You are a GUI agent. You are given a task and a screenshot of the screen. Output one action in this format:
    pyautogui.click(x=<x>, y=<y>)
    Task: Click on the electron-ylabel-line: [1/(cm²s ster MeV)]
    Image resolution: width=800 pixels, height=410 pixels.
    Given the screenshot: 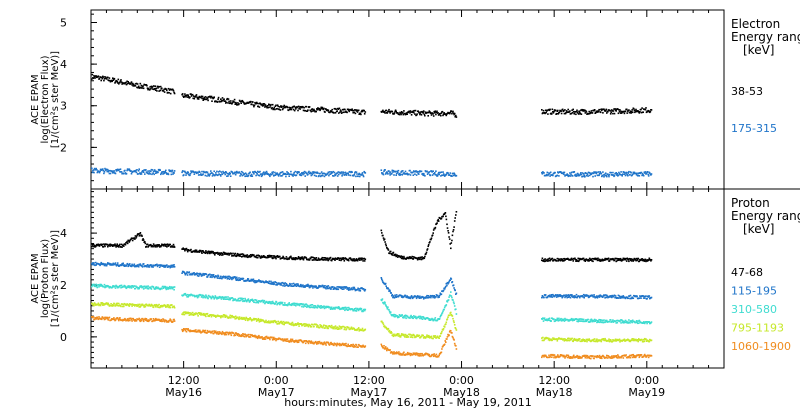 What is the action you would take?
    pyautogui.click(x=55, y=99)
    